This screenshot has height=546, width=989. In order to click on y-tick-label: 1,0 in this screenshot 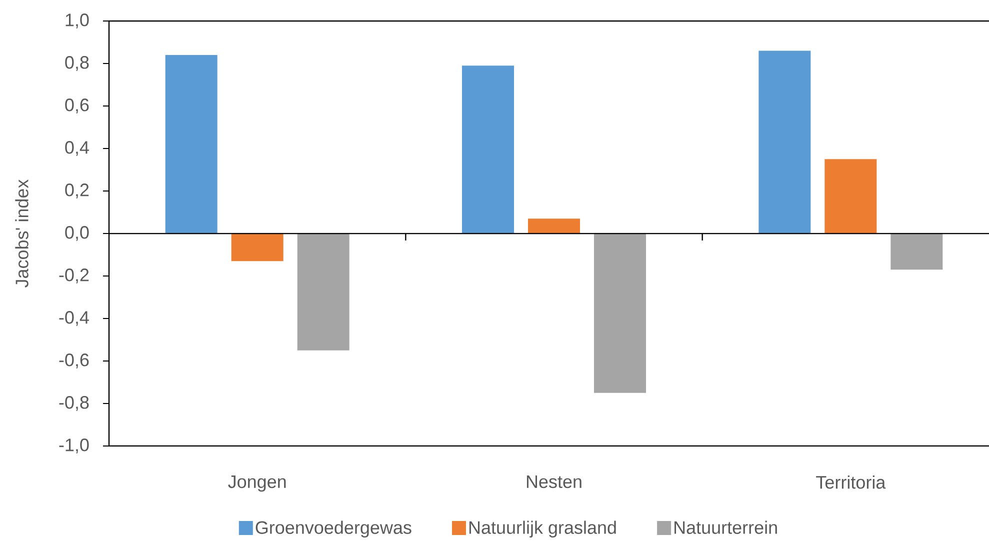, I will do `click(77, 21)`.